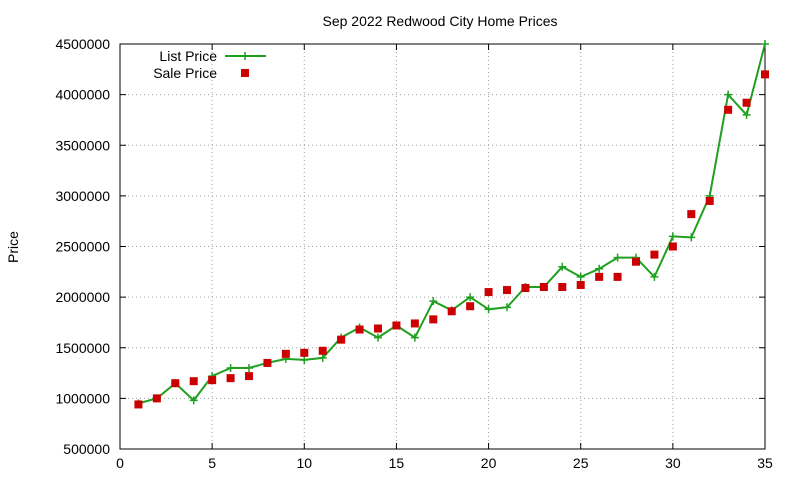  I want to click on y-tick-label: 3500000, so click(82, 145).